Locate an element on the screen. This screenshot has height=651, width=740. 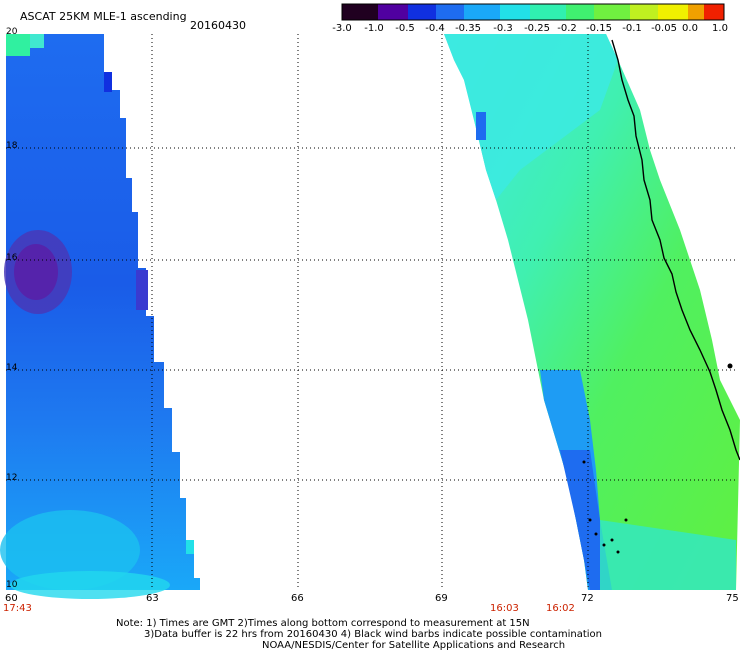
lat-label: 14 is located at coordinates (12, 368).